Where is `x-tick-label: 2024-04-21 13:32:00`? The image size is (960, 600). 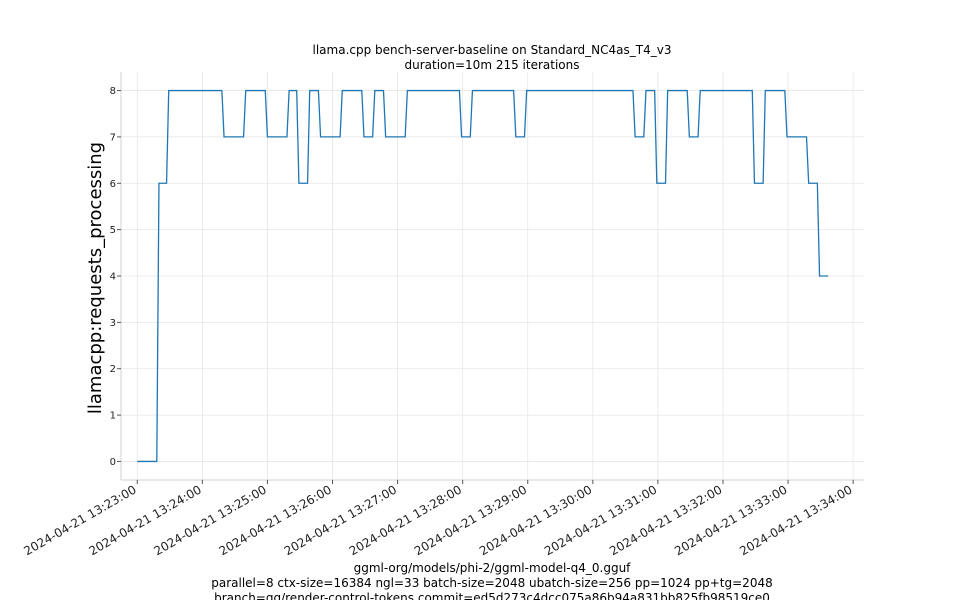 x-tick-label: 2024-04-21 13:32:00 is located at coordinates (665, 520).